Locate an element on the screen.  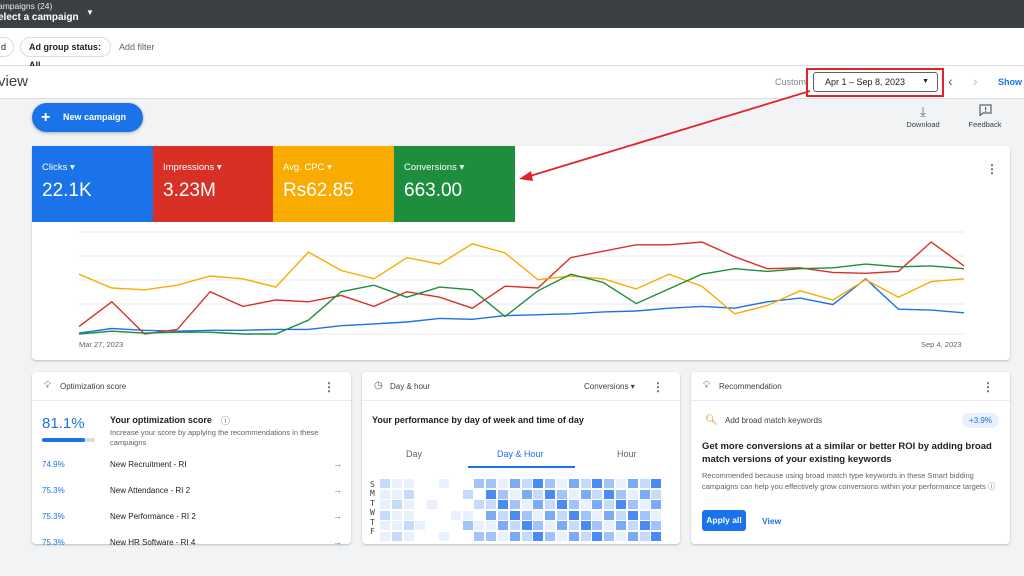
chevron-right-icon: › is located at coordinates (975, 81).